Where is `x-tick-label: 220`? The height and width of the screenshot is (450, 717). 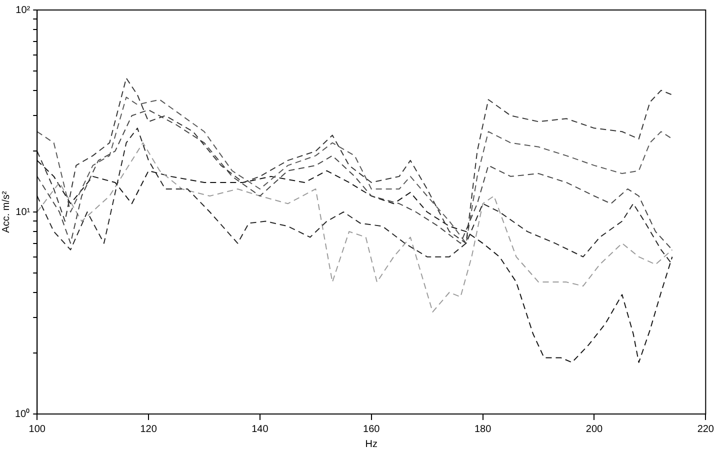
x-tick-label: 220 is located at coordinates (705, 429).